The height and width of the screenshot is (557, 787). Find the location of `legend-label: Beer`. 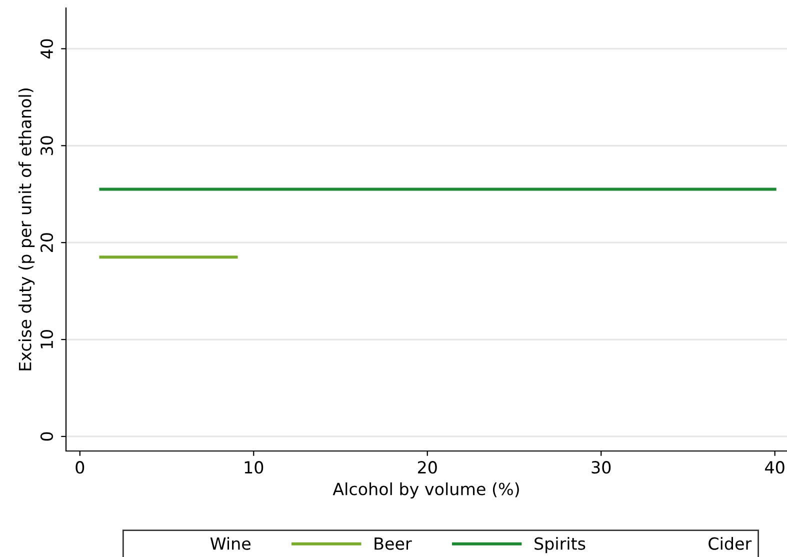

legend-label: Beer is located at coordinates (393, 544).